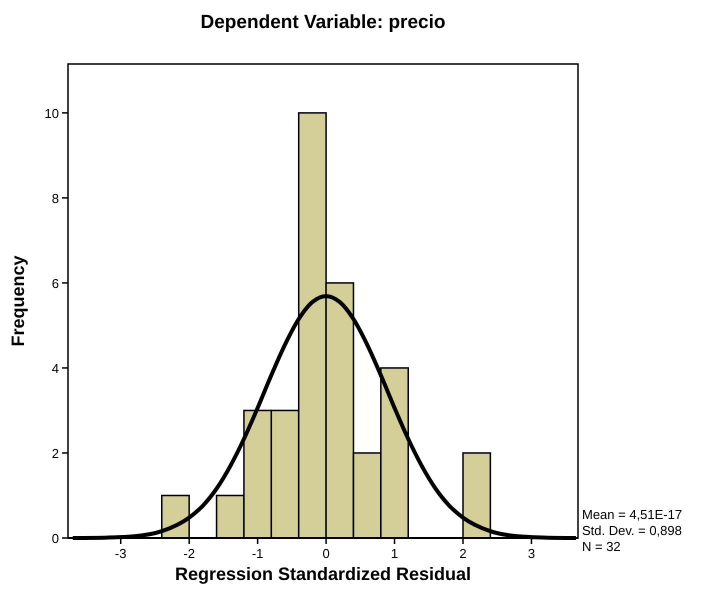 This screenshot has width=715, height=604. Describe the element at coordinates (18, 301) in the screenshot. I see `y-axis-title: Frequency` at that location.